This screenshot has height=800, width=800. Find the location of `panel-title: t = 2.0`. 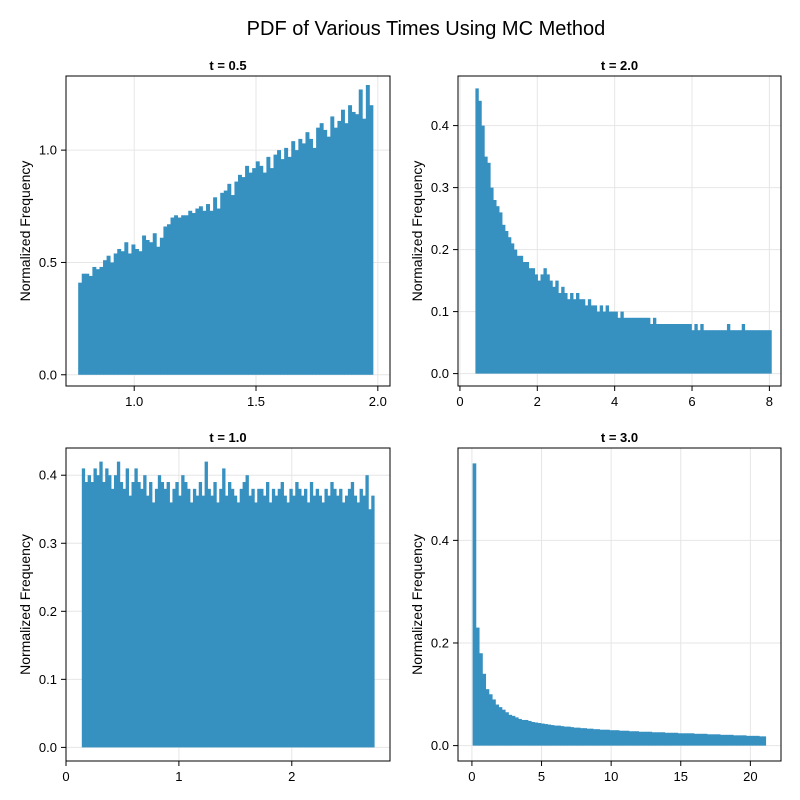

panel-title: t = 2.0 is located at coordinates (619, 65).